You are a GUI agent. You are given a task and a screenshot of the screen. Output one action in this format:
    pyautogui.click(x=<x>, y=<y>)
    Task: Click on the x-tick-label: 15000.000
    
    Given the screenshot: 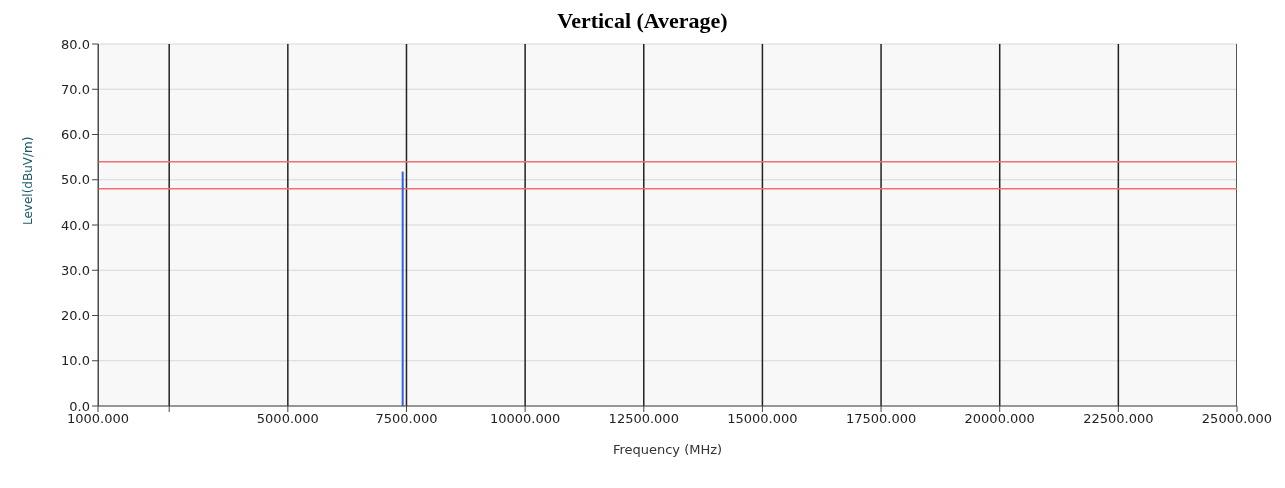 What is the action you would take?
    pyautogui.click(x=762, y=419)
    